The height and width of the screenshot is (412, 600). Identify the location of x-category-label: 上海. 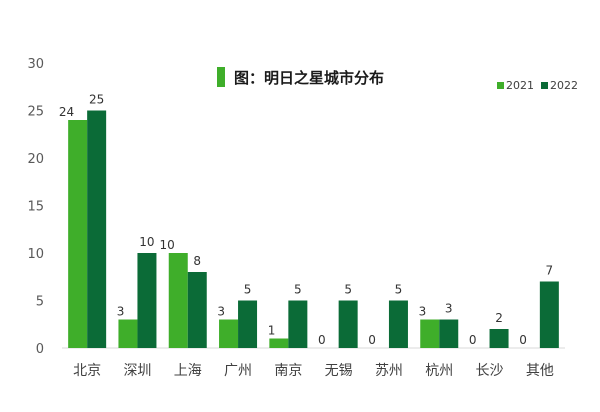
(188, 371).